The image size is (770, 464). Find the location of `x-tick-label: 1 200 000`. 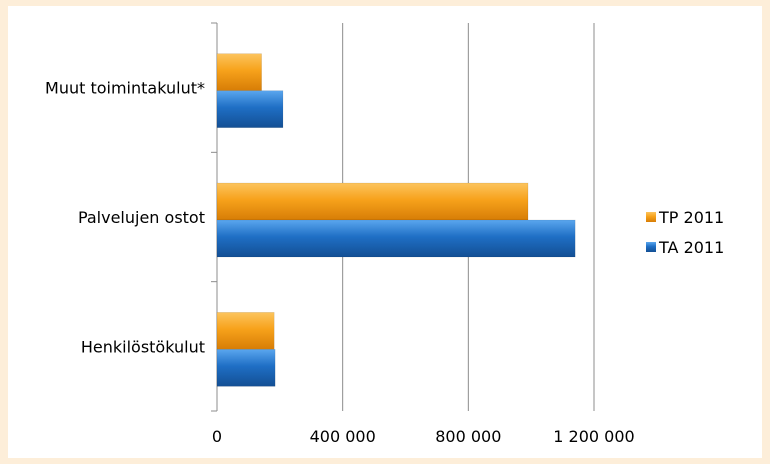

x-tick-label: 1 200 000 is located at coordinates (593, 436).